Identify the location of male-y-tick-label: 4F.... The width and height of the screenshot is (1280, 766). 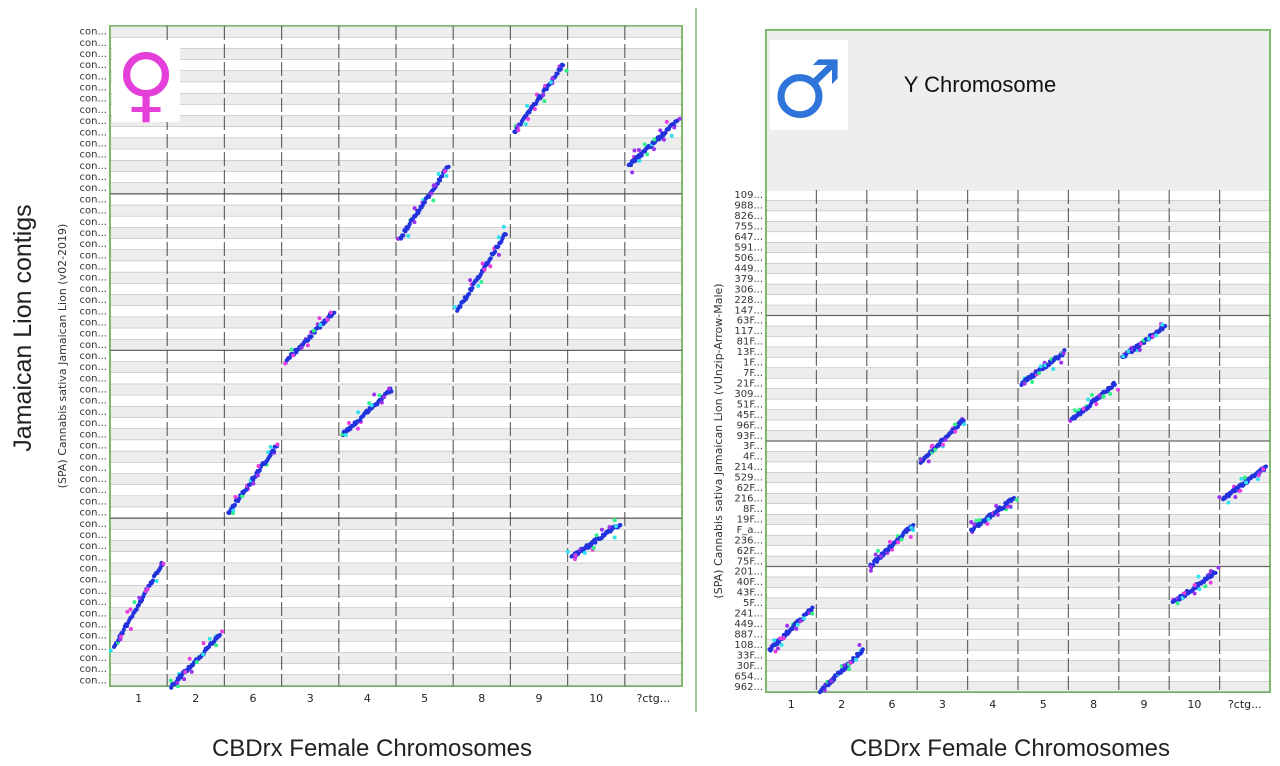
(753, 457).